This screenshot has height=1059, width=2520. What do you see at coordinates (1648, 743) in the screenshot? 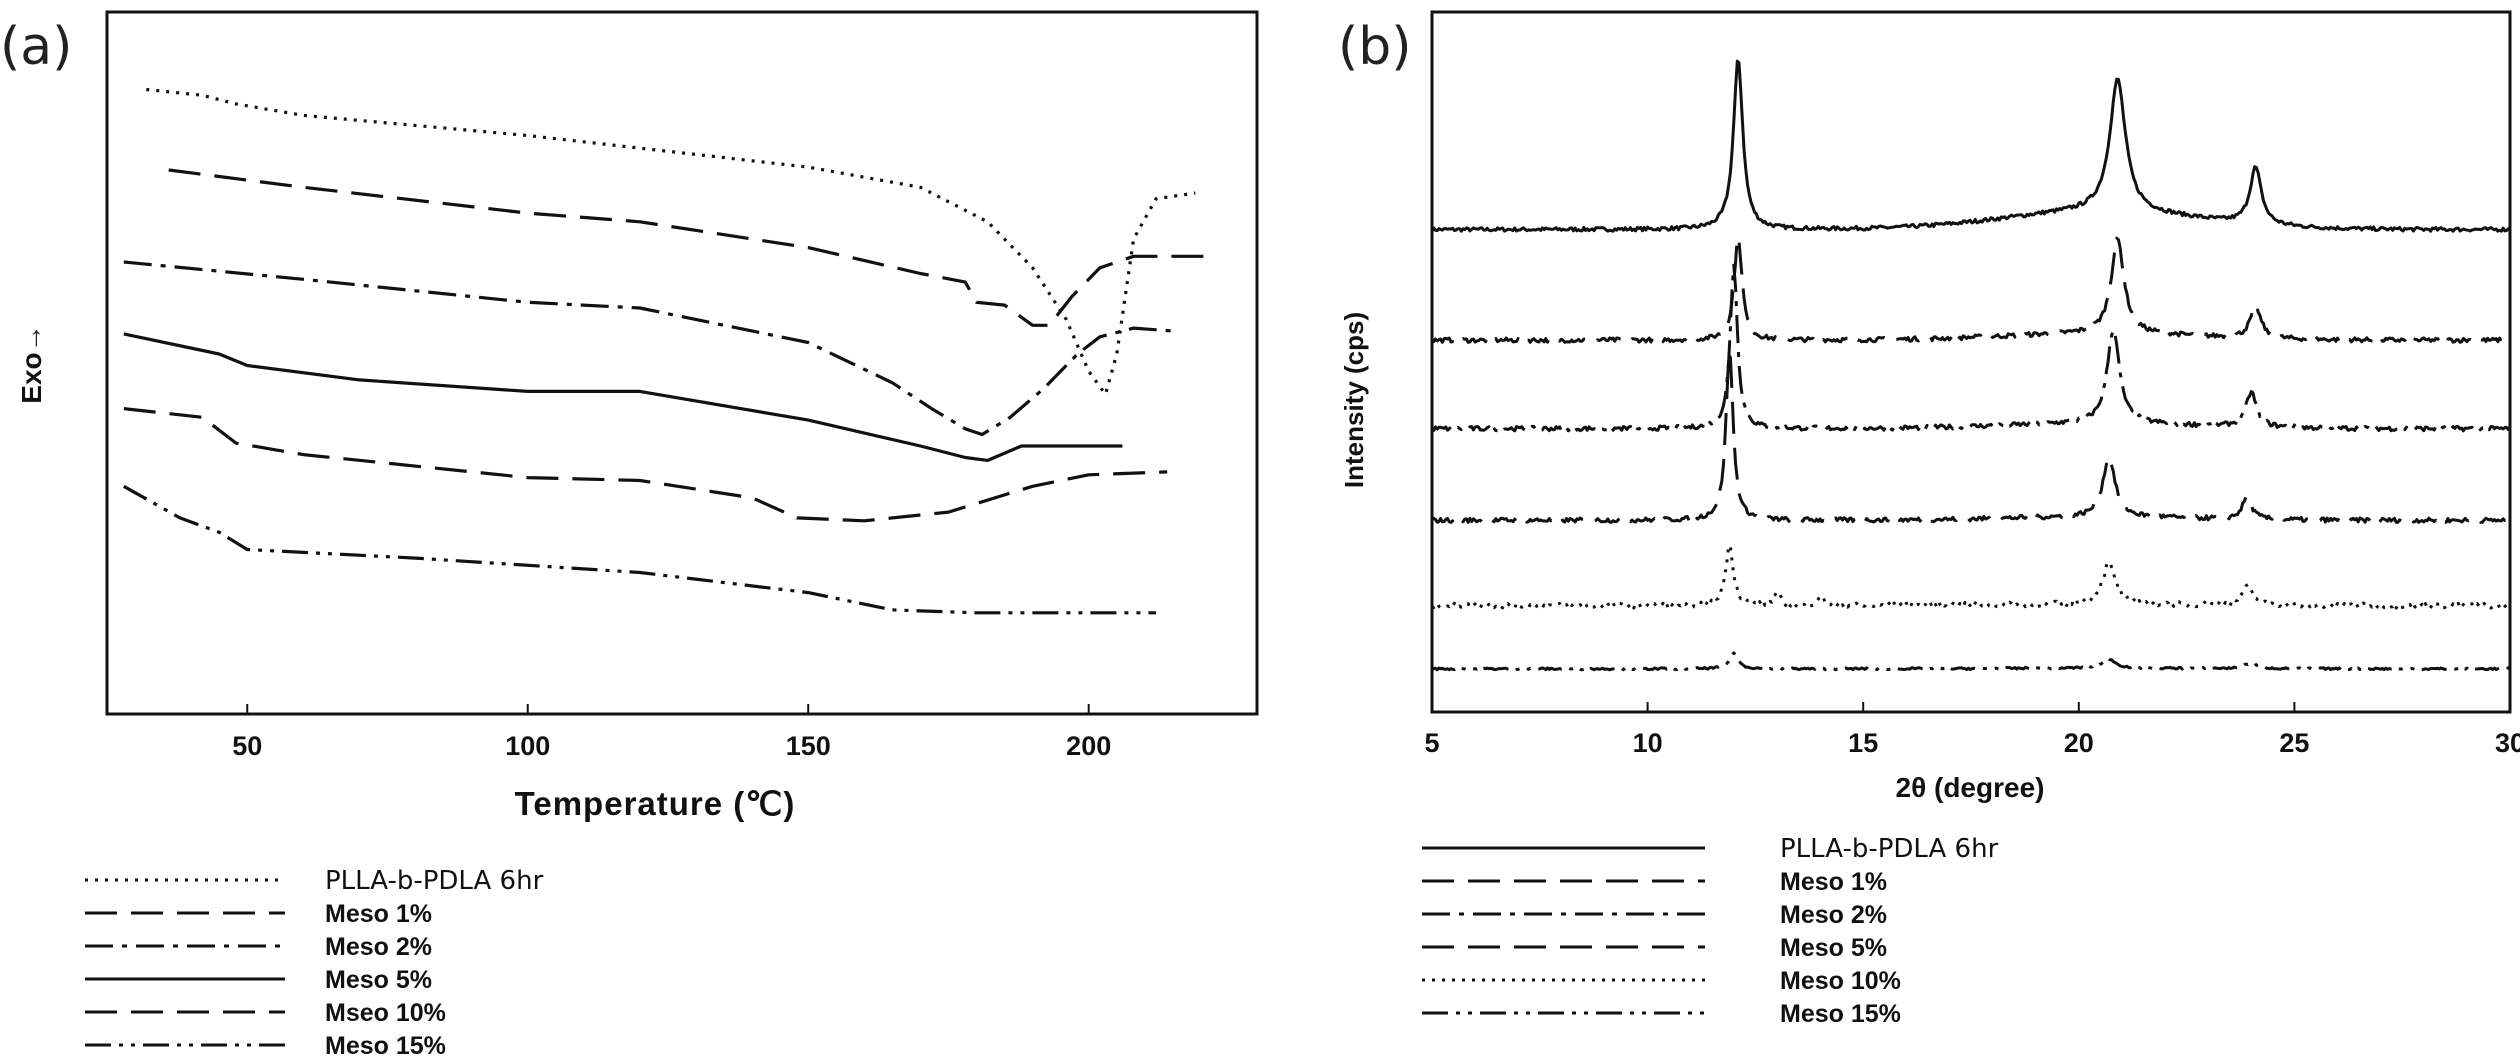
I see `panel-b-x-tick-label: 10` at bounding box center [1648, 743].